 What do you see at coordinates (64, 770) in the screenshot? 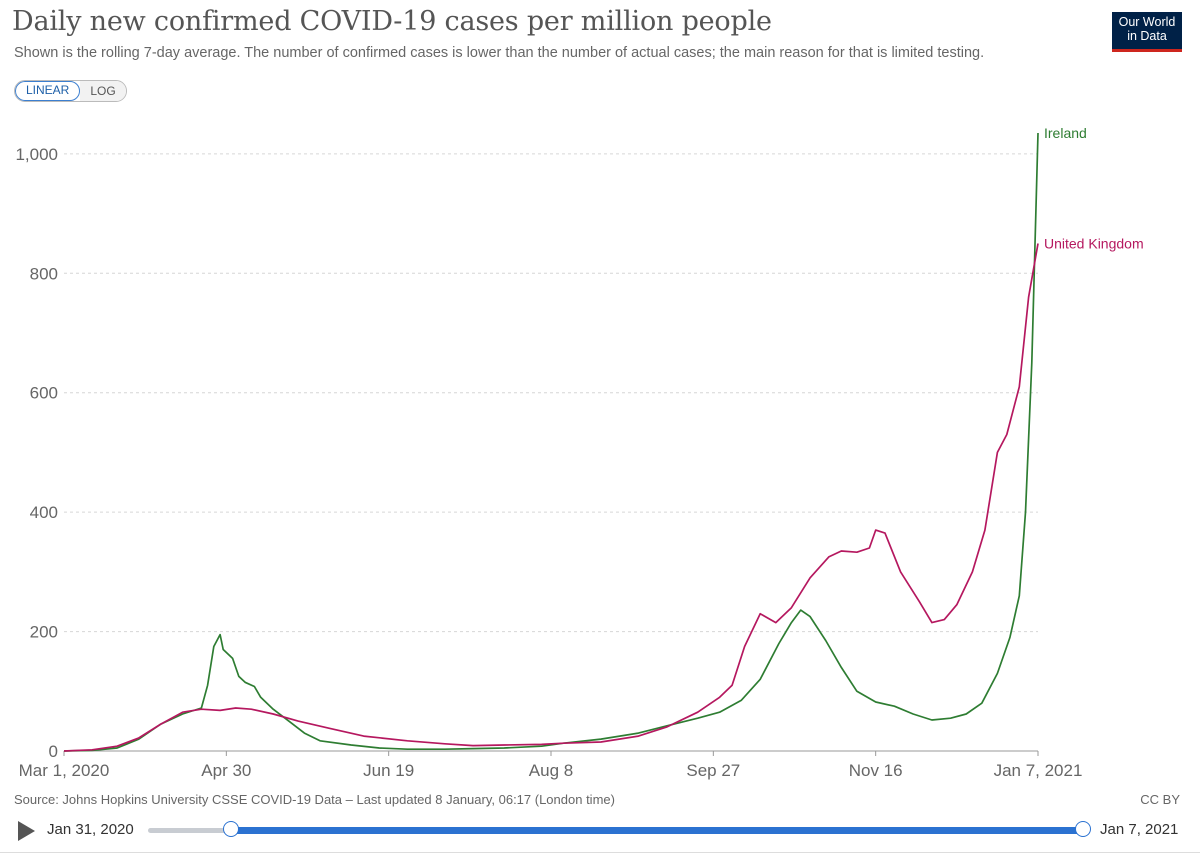
I see `x-tick-label: Mar 1, 2020` at bounding box center [64, 770].